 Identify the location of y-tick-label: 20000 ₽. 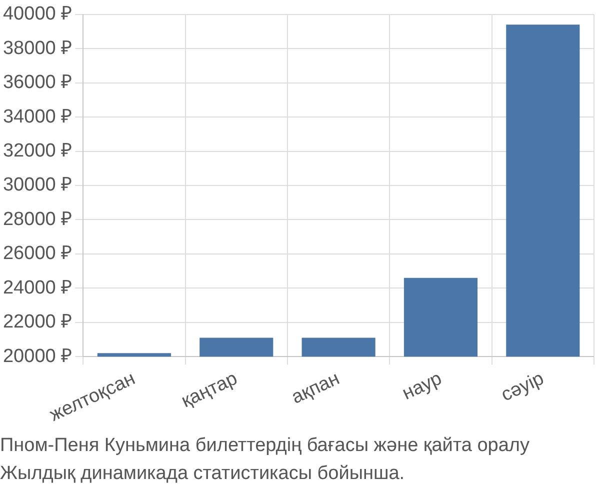
(37, 356).